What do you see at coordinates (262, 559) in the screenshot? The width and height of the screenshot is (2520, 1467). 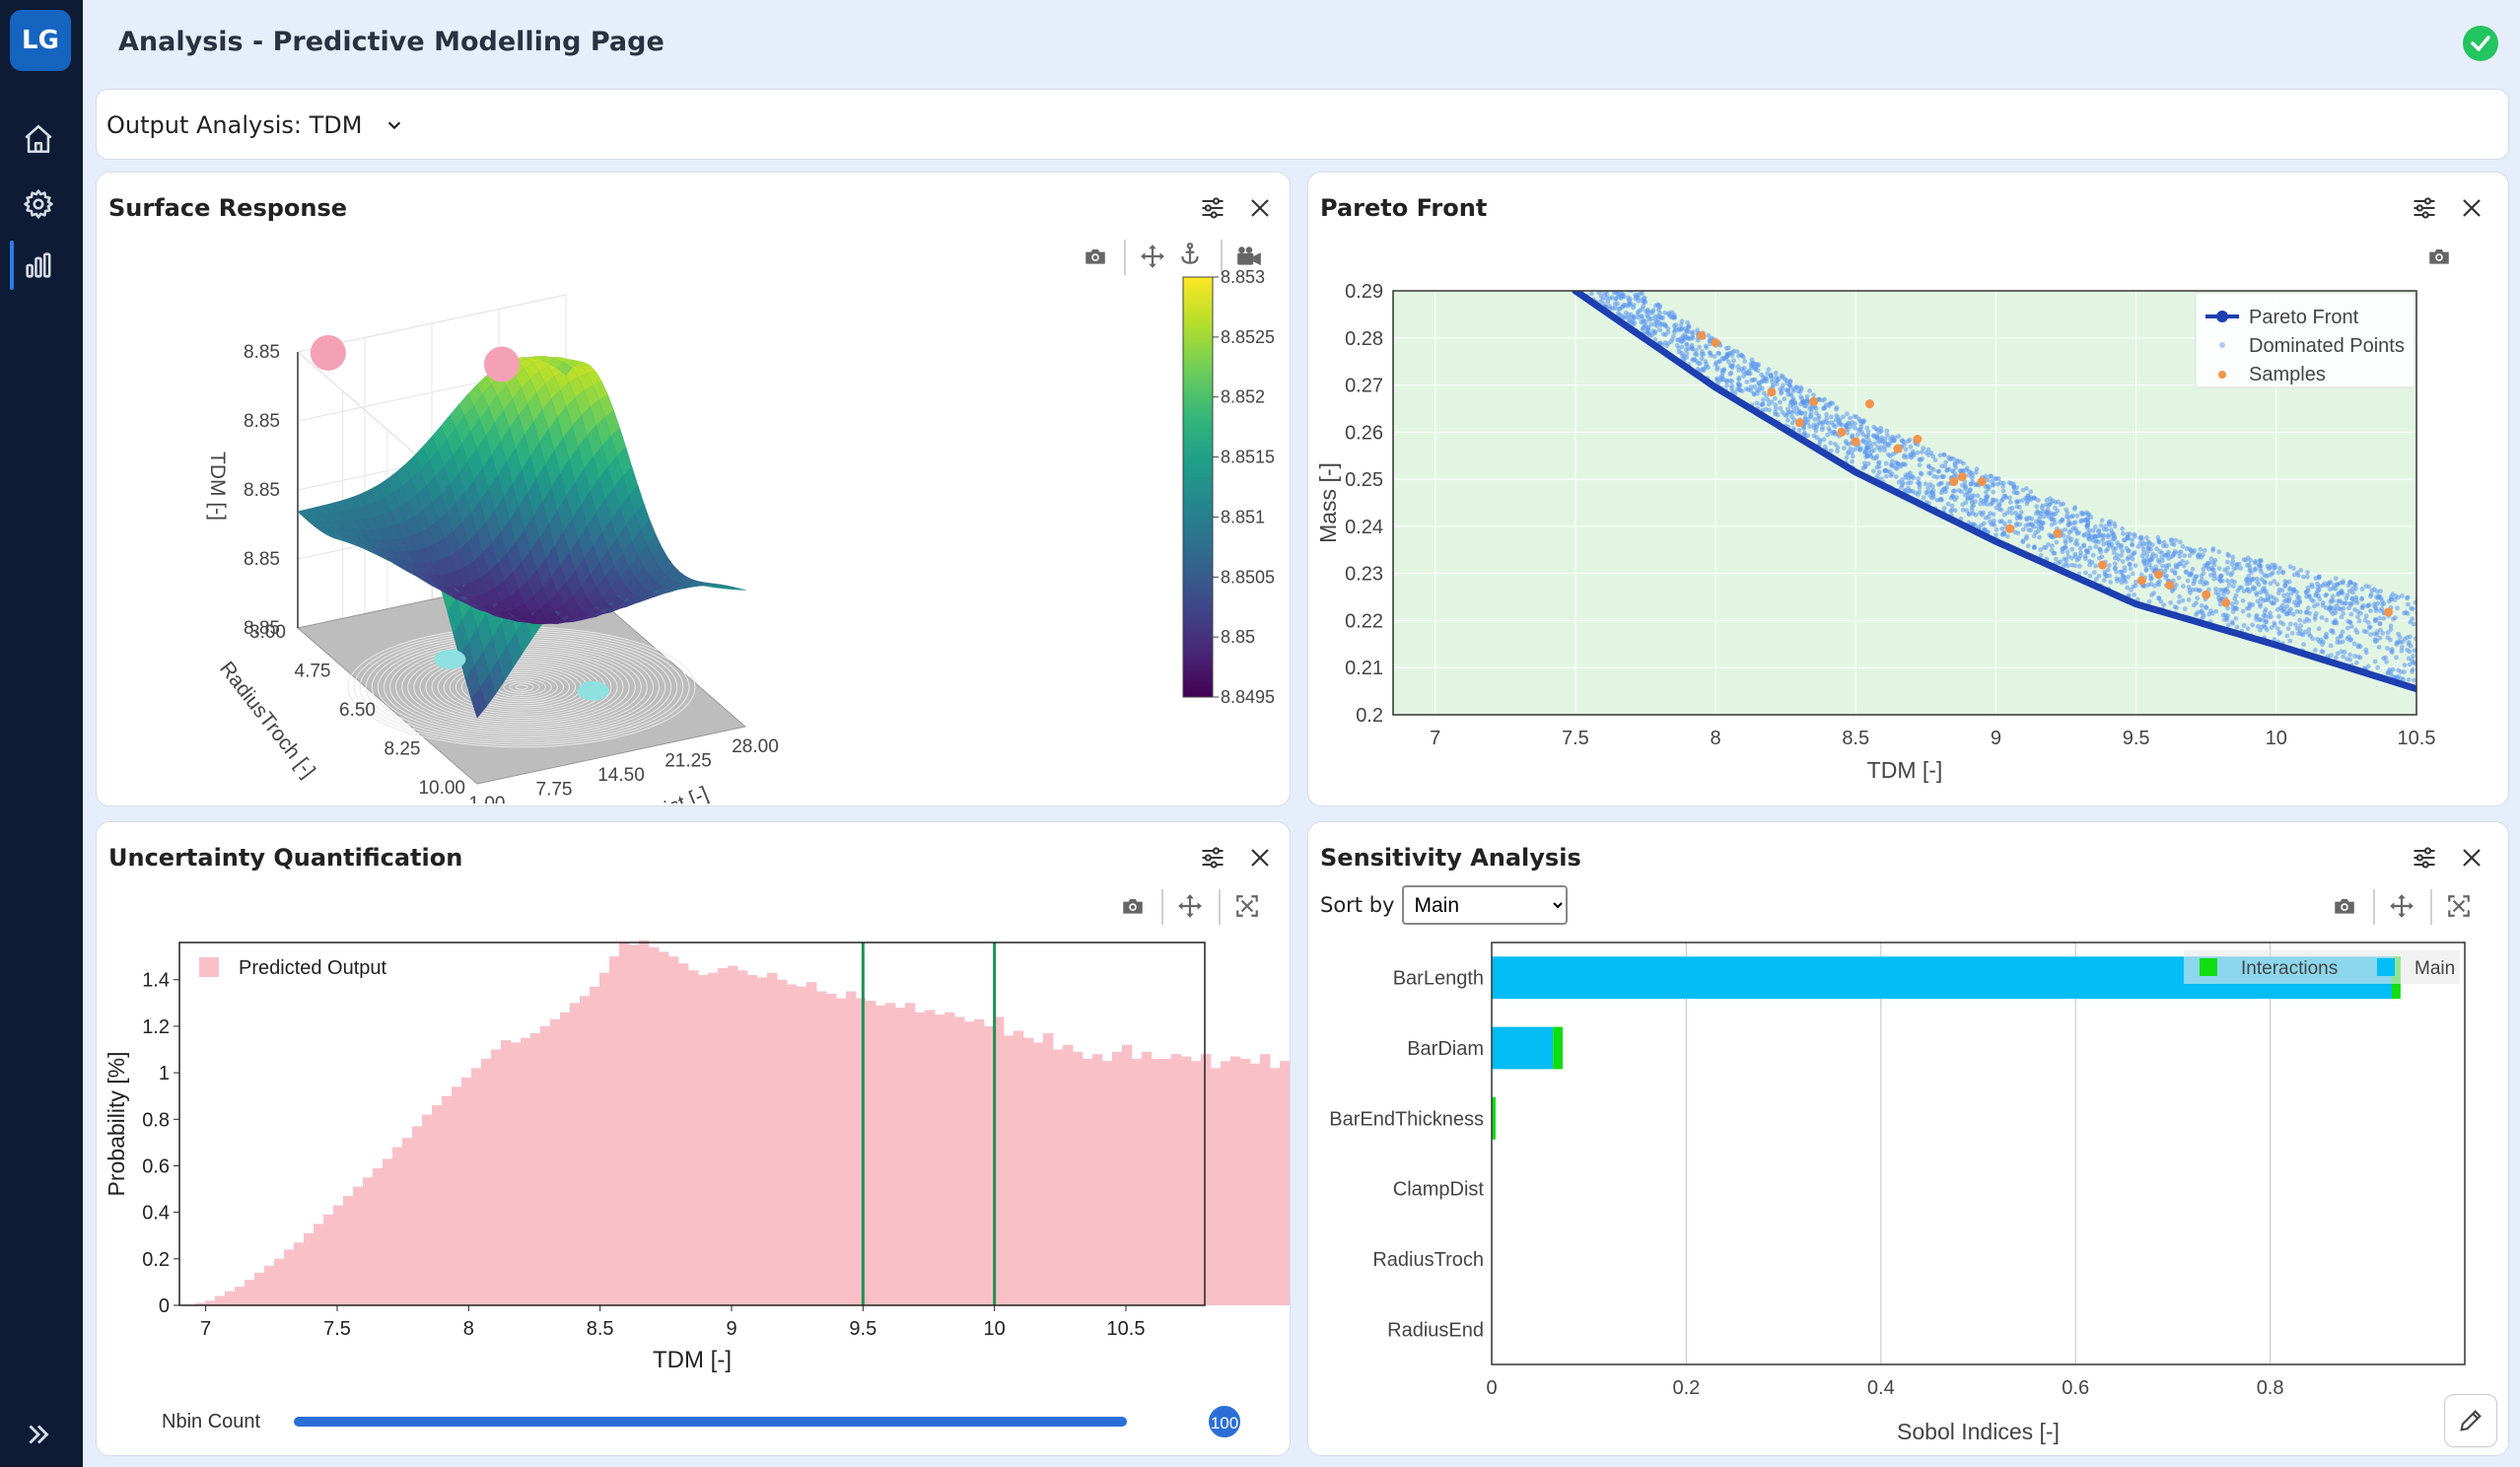 I see `z-tick-label: 8.85` at bounding box center [262, 559].